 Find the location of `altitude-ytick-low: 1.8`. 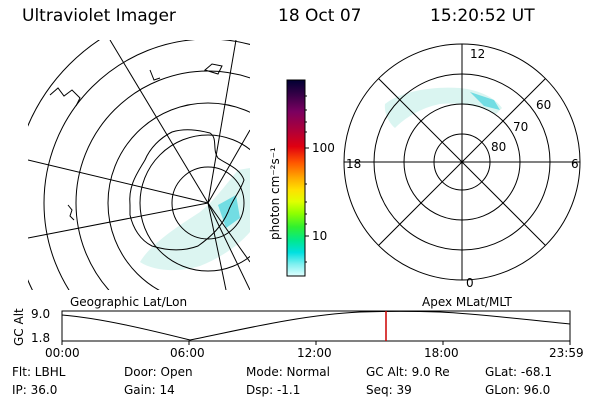

altitude-ytick-low: 1.8 is located at coordinates (40, 338).